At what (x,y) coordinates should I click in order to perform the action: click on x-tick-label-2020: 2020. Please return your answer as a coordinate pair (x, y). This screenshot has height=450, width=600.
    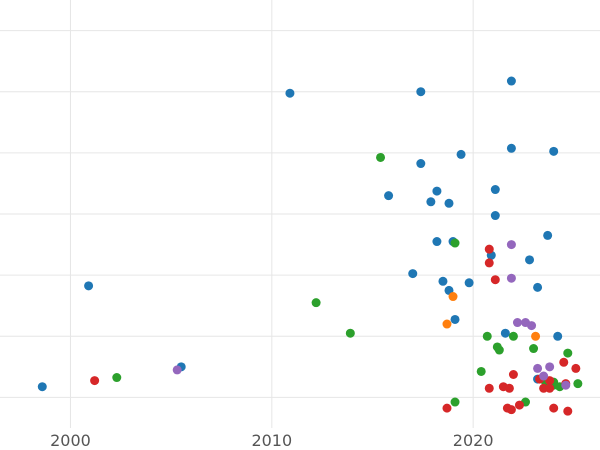
    Looking at the image, I should click on (473, 440).